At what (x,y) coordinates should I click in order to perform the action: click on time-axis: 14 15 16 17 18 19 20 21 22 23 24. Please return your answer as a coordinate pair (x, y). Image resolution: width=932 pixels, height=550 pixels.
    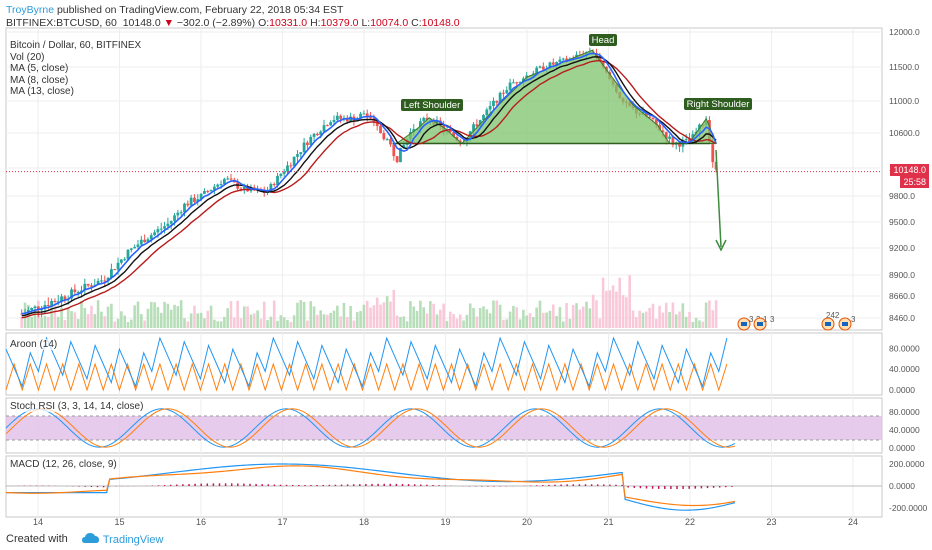
    Looking at the image, I should click on (445, 522).